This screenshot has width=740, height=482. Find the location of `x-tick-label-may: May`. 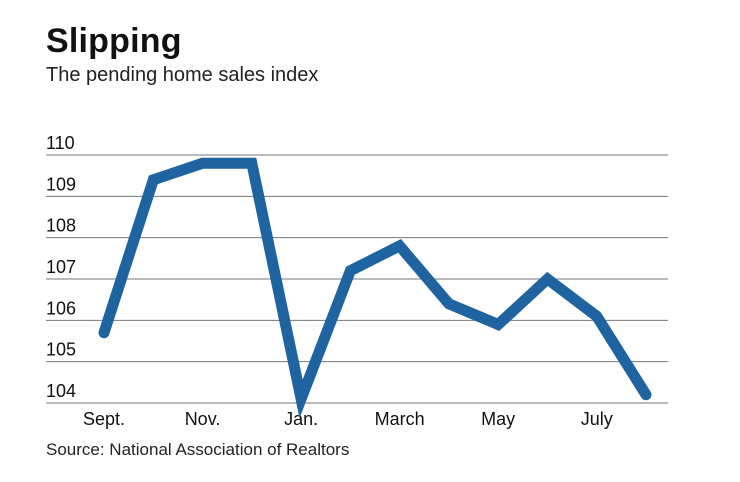

x-tick-label-may: May is located at coordinates (498, 419).